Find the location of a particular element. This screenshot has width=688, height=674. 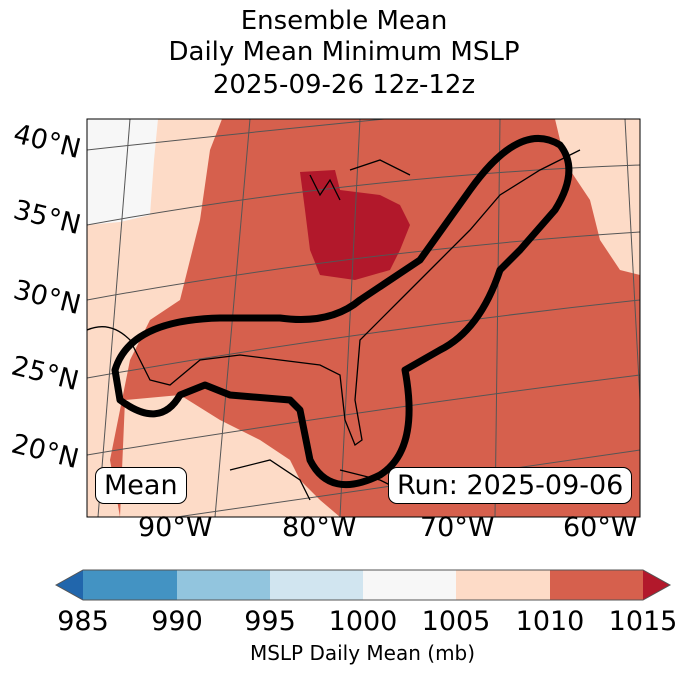

colorbar-tick: 985 is located at coordinates (83, 621).